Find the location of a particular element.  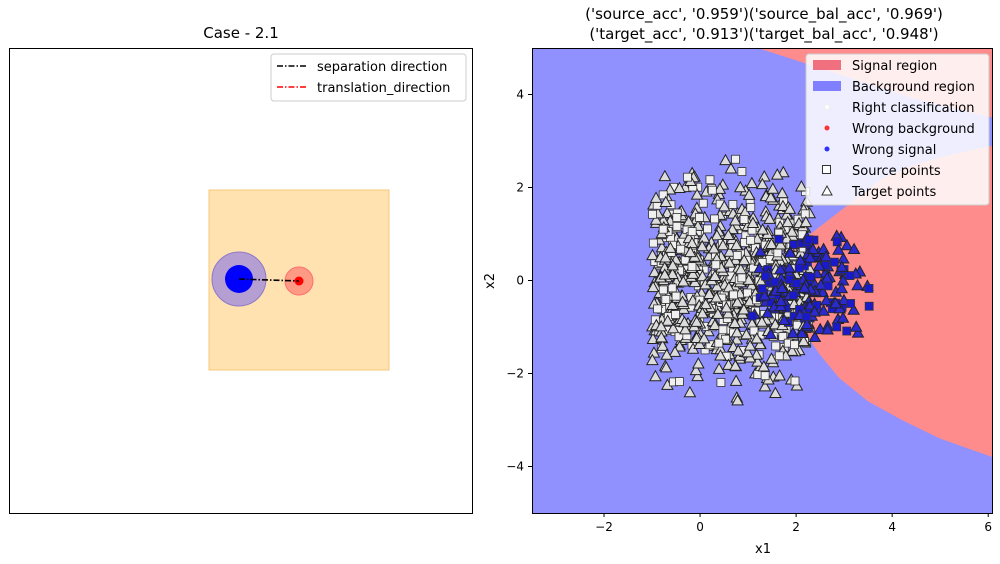

legend-wrong-signal-label: Wrong signal is located at coordinates (894, 150).